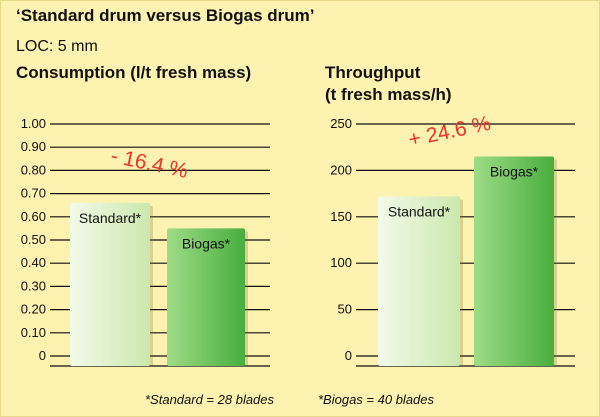  Describe the element at coordinates (33, 216) in the screenshot. I see `consumption-ytick-label: 0.60` at that location.